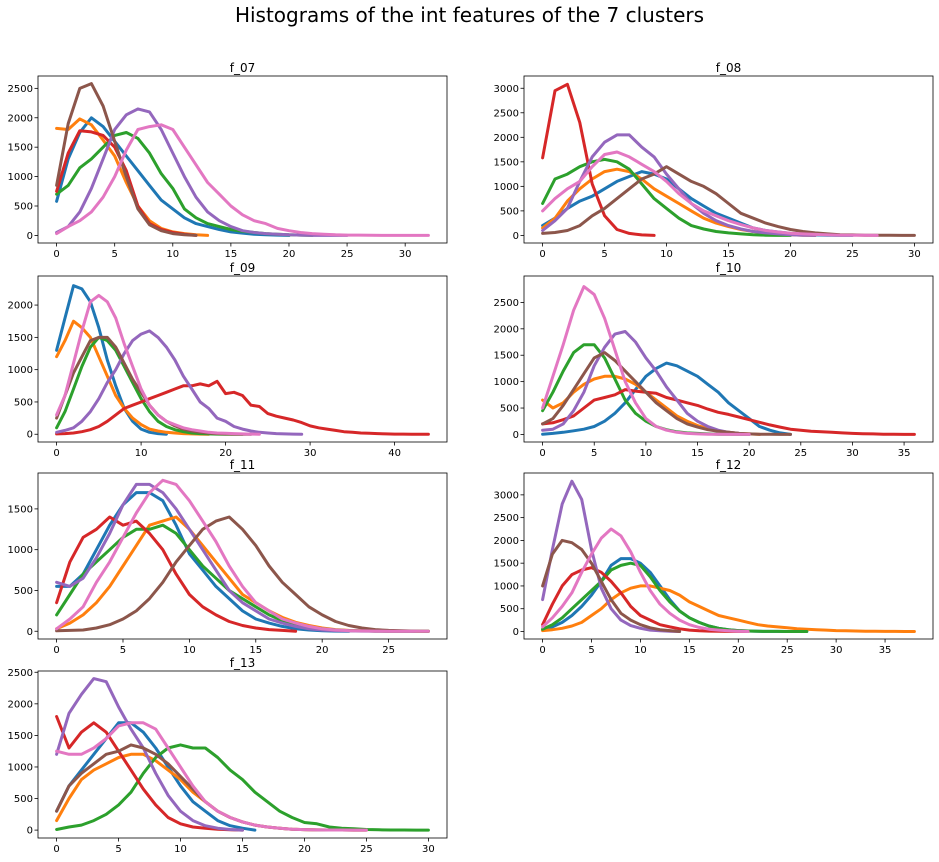 This screenshot has height=862, width=939. What do you see at coordinates (885, 650) in the screenshot?
I see `x-tick-label: 35` at bounding box center [885, 650].